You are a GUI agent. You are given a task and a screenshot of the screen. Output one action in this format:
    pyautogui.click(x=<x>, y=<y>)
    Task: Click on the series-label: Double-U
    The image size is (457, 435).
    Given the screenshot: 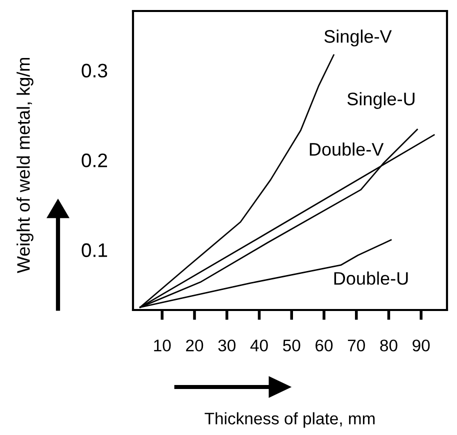 What is the action you would take?
    pyautogui.click(x=371, y=278)
    